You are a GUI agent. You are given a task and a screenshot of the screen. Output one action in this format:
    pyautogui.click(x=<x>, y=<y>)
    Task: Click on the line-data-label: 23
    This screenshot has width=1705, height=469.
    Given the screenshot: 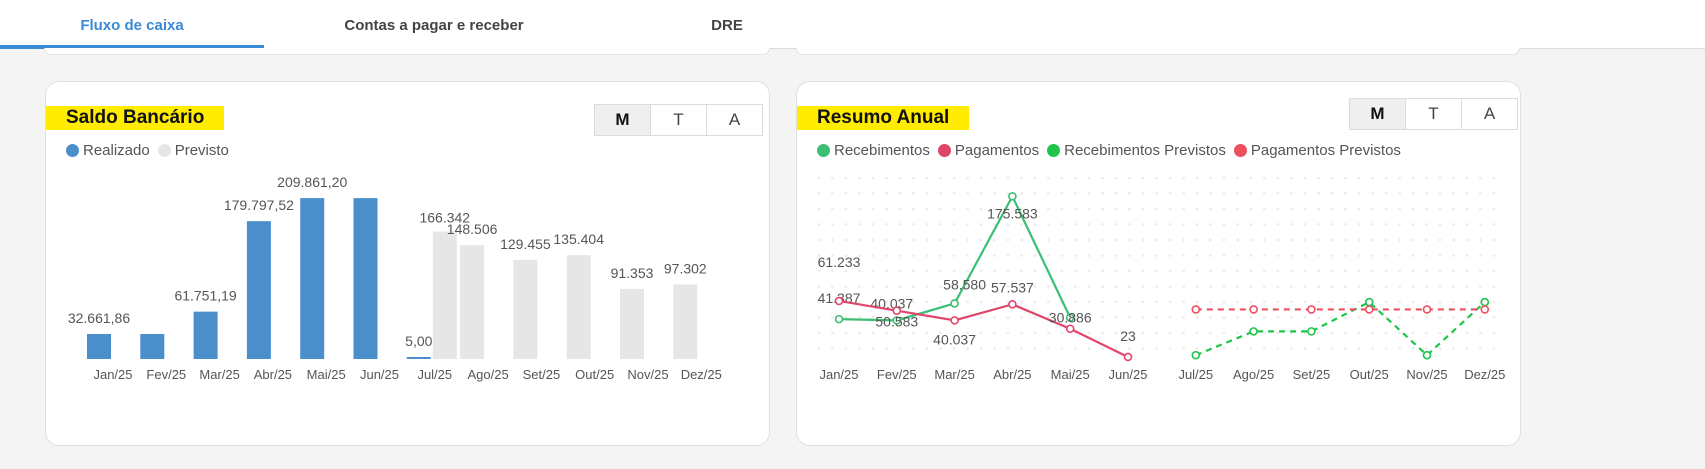 What is the action you would take?
    pyautogui.click(x=1128, y=336)
    